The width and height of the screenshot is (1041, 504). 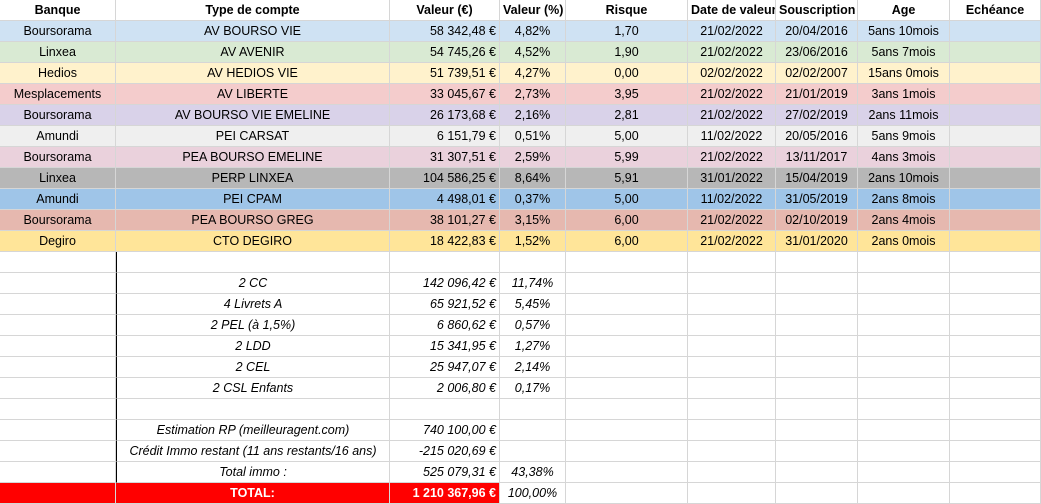 I want to click on cell-risque: 3,95, so click(x=627, y=94).